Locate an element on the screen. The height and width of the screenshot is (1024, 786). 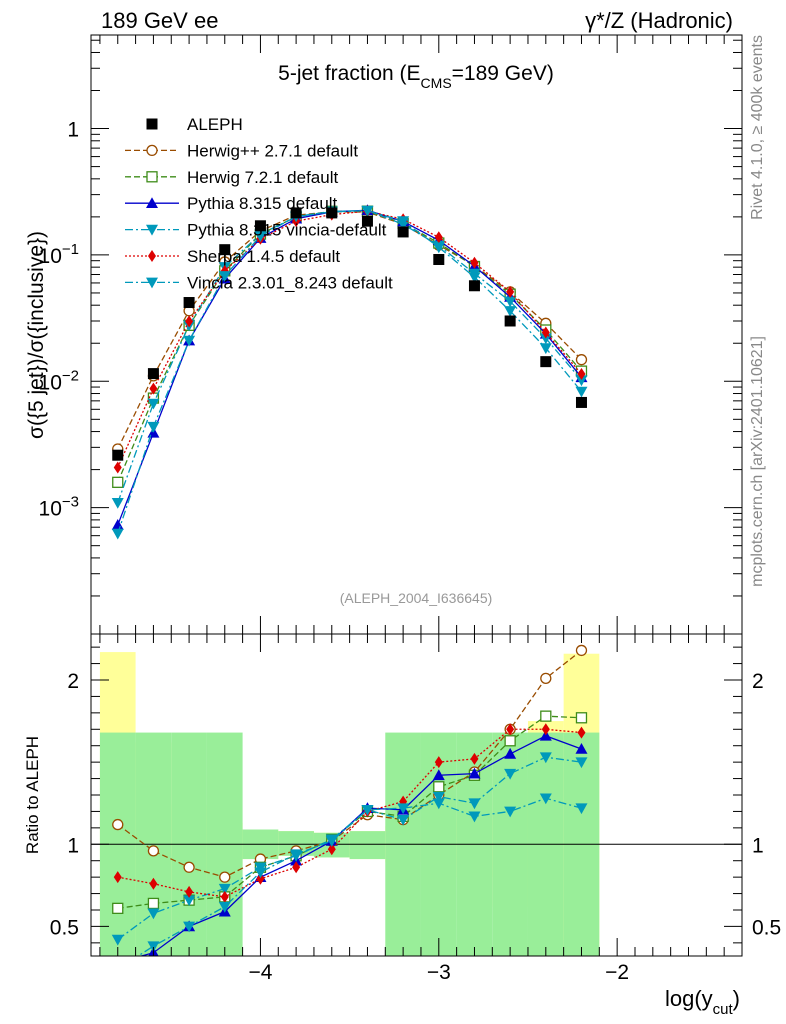
legend-label: Vincia 2.3.01_8.243 default is located at coordinates (290, 282).